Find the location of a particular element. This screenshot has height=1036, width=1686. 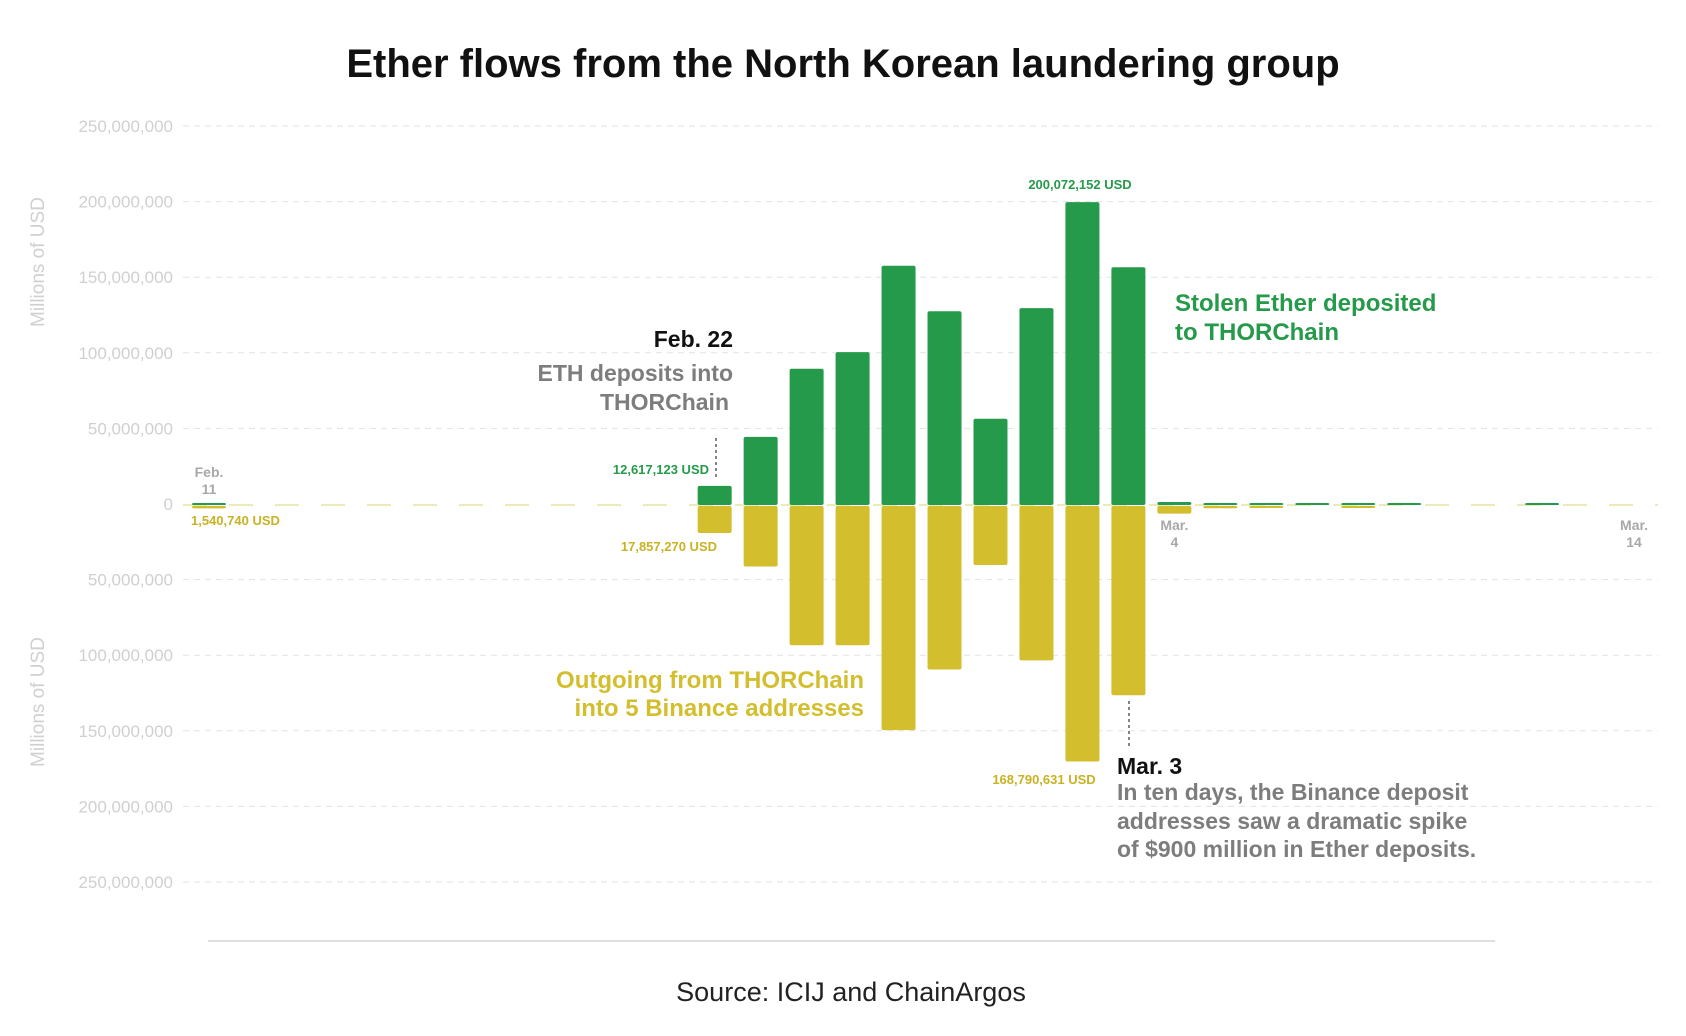

source-note: Source: ICIJ and ChainArgos is located at coordinates (851, 992).